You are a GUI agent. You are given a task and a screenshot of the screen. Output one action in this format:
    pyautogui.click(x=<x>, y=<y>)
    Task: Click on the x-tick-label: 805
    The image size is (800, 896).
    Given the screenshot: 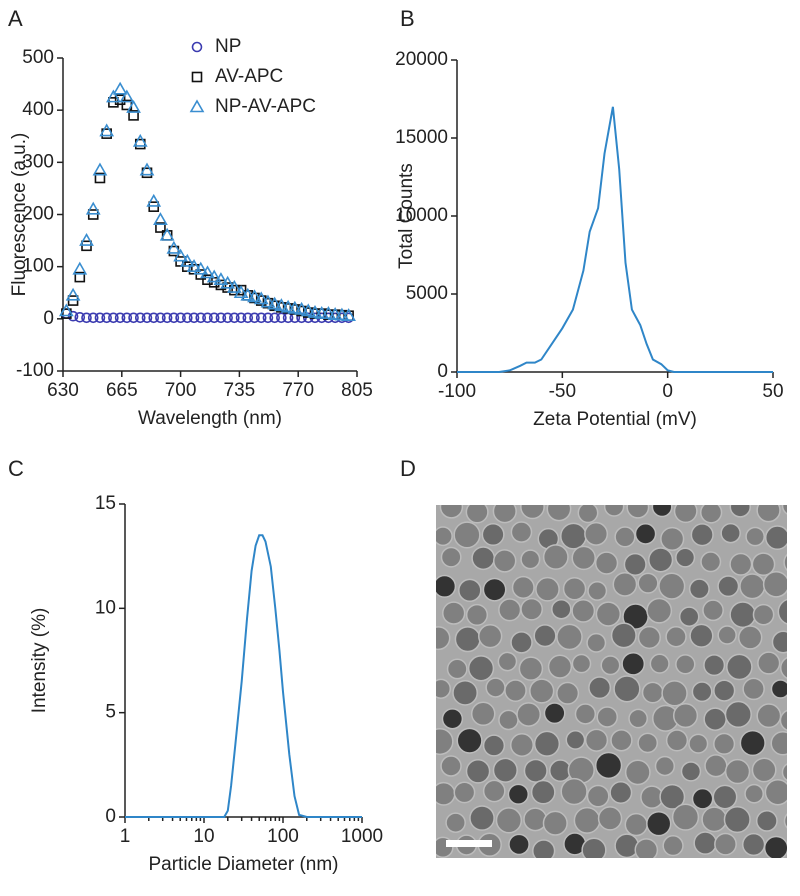 What is the action you would take?
    pyautogui.click(x=357, y=390)
    